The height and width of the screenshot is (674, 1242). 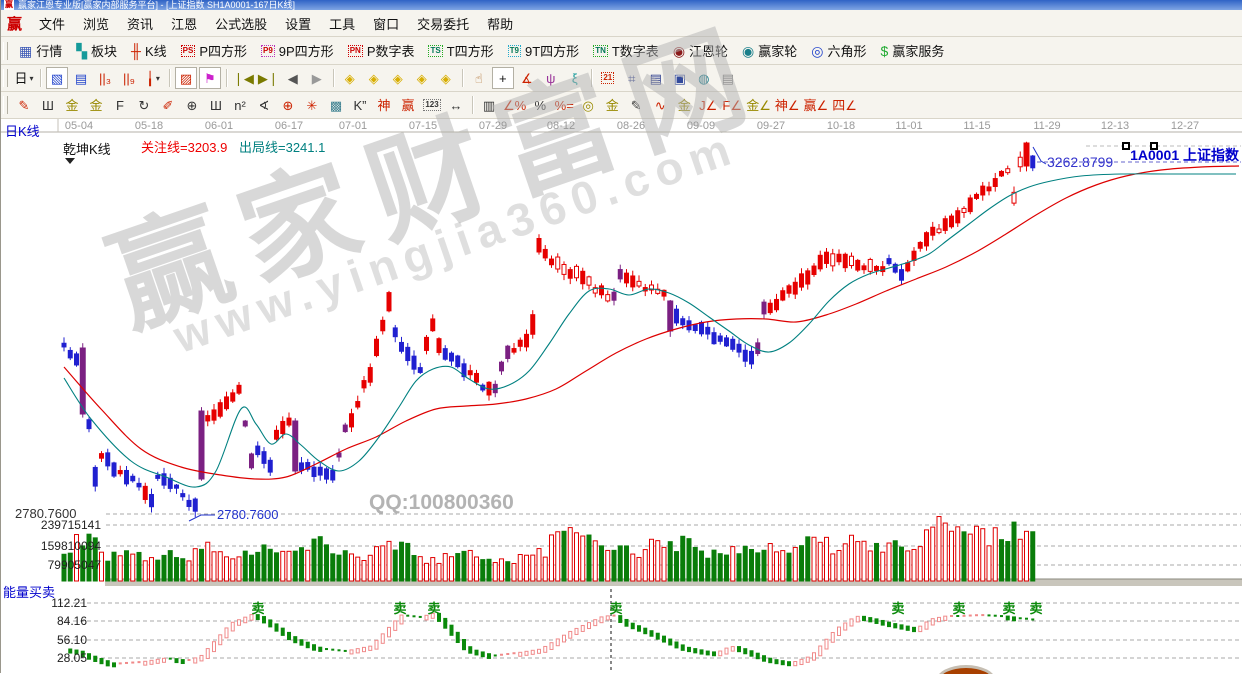 What do you see at coordinates (732, 105) in the screenshot?
I see `f-angle-line-tool: F∠` at bounding box center [732, 105].